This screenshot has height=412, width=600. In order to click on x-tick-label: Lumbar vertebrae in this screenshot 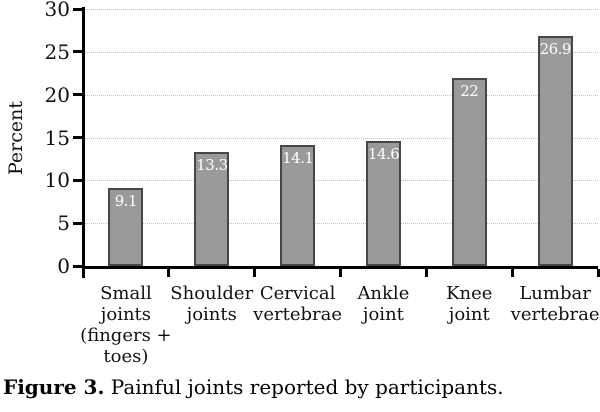, I will do `click(555, 304)`.